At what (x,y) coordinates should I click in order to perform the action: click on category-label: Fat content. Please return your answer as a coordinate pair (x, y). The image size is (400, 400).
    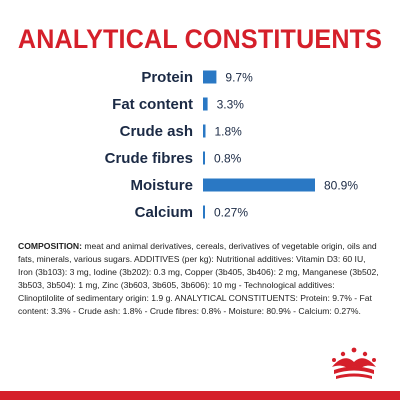
    Looking at the image, I should click on (152, 104).